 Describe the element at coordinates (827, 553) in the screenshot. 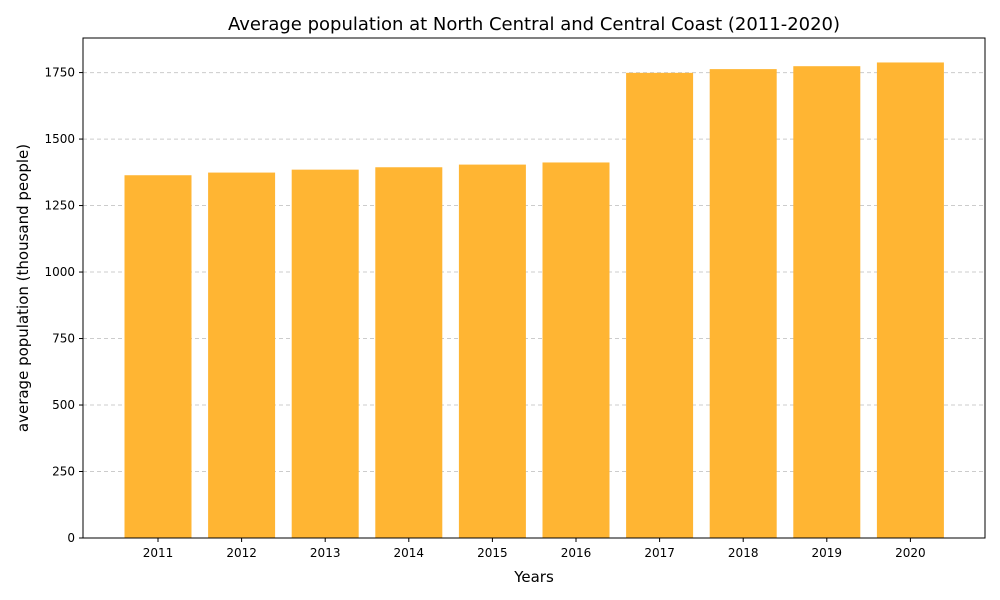

I see `x-tick-label: 2019` at that location.